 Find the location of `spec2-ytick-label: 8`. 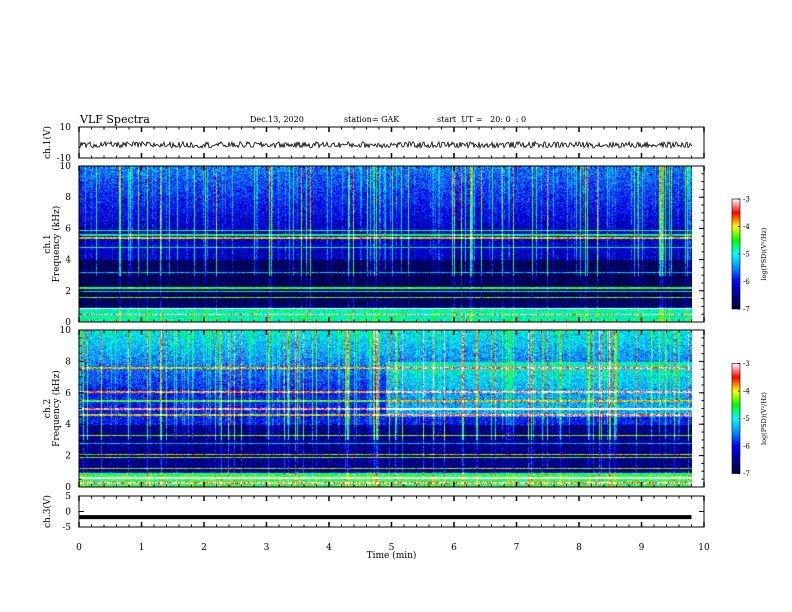

spec2-ytick-label: 8 is located at coordinates (68, 362).